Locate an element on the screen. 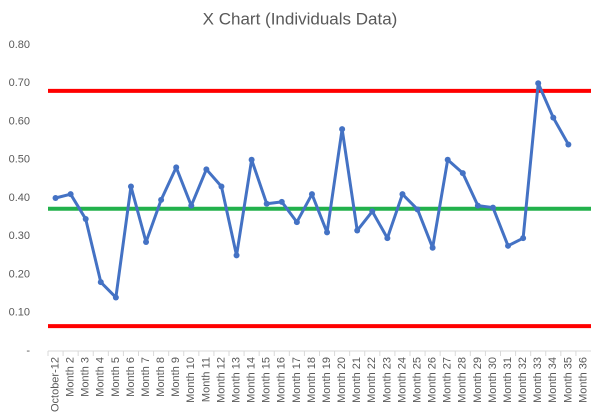 The image size is (600, 418). y-tick-label: 0.70 is located at coordinates (19, 83).